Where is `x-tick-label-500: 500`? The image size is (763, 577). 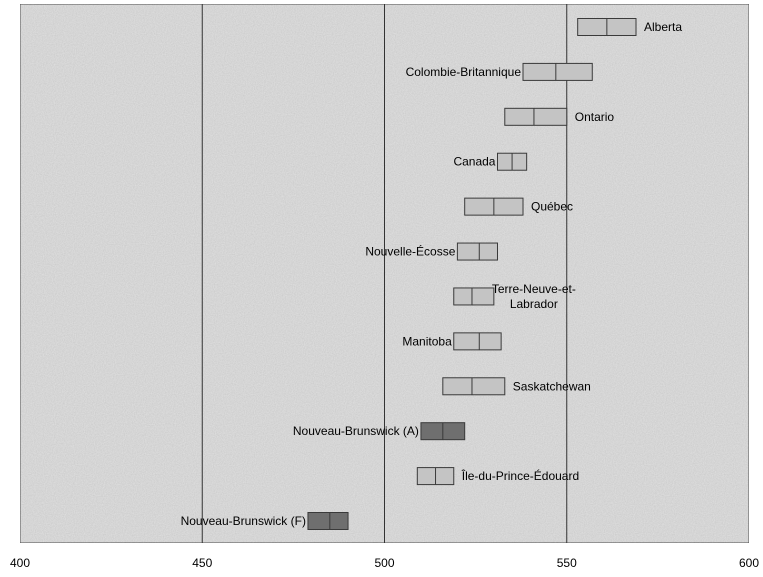 x-tick-label-500: 500 is located at coordinates (384, 563).